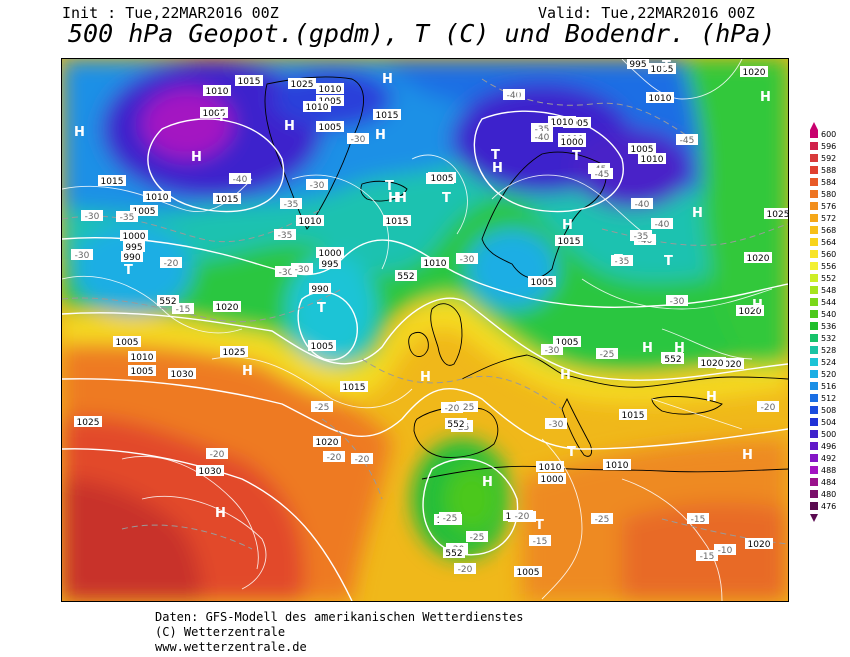 The height and width of the screenshot is (657, 850). Describe the element at coordinates (552, 351) in the screenshot. I see `temperature-label: -30` at that location.